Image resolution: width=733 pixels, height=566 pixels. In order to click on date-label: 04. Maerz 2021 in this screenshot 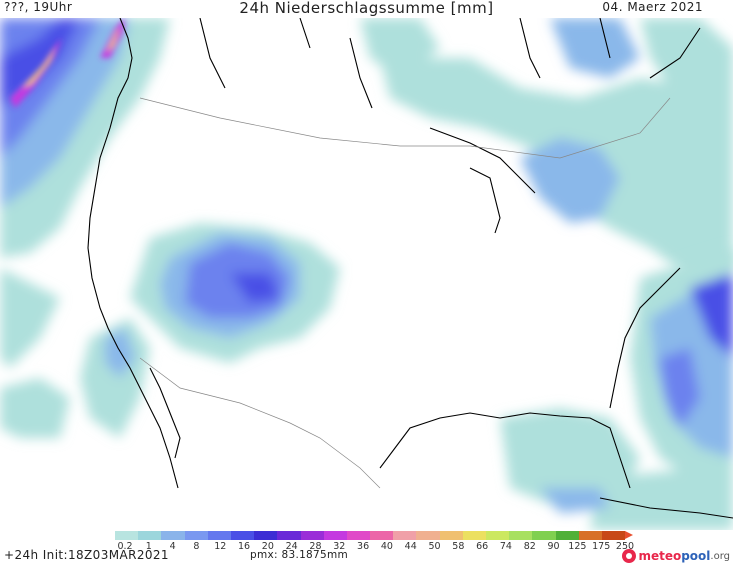, I will do `click(652, 7)`.